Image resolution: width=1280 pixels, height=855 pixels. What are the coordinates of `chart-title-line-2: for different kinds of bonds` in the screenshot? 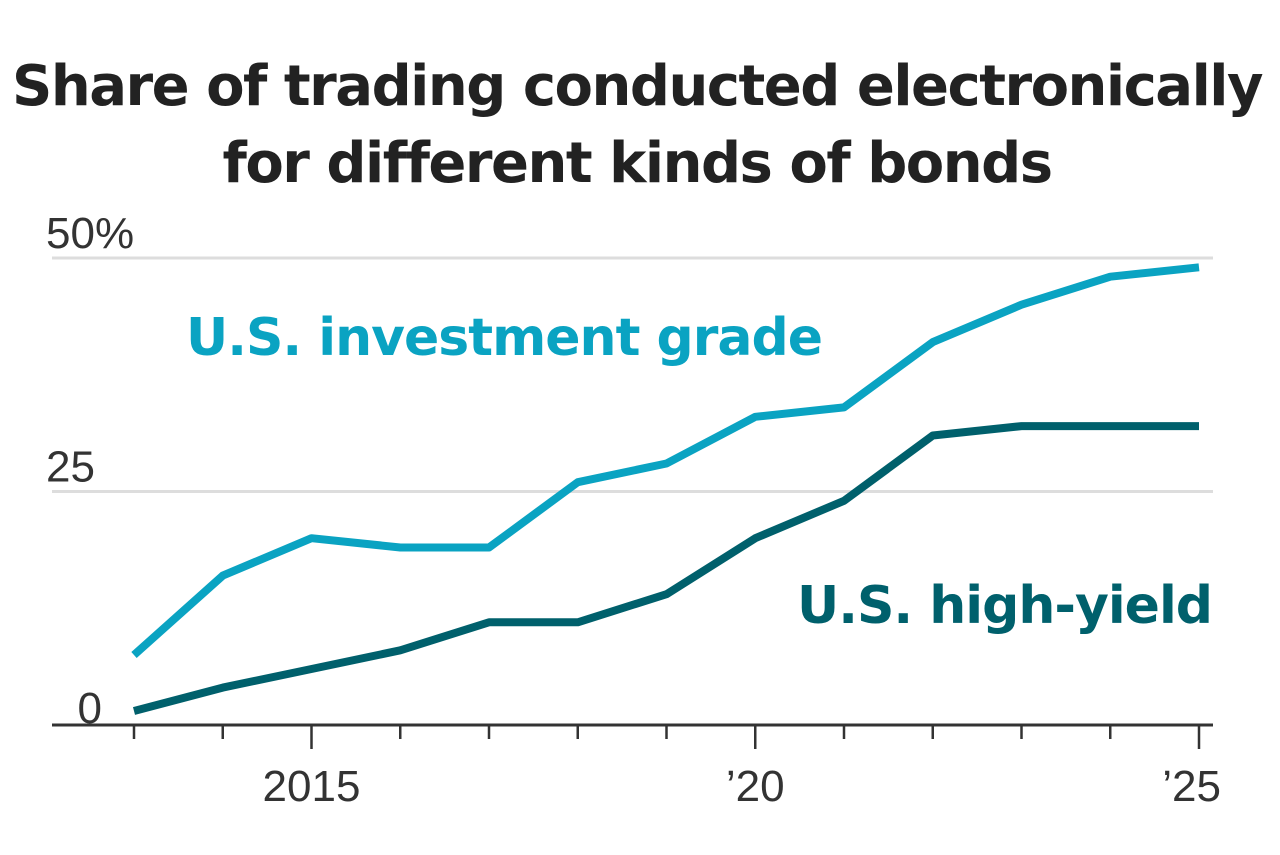 It's located at (636, 163).